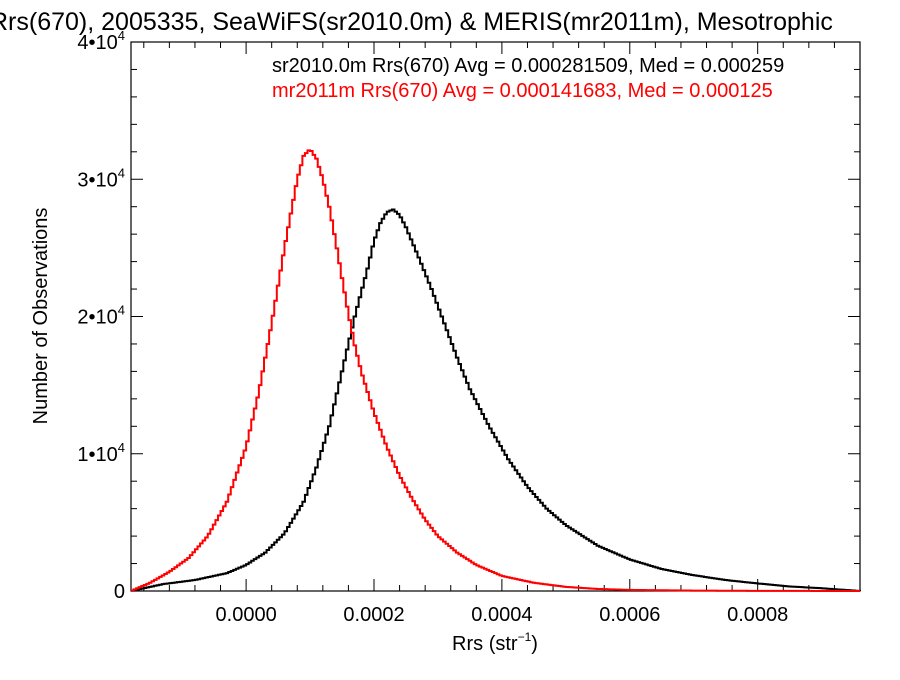 This screenshot has height=680, width=900. I want to click on x-tick-label: 0.0006, so click(629, 615).